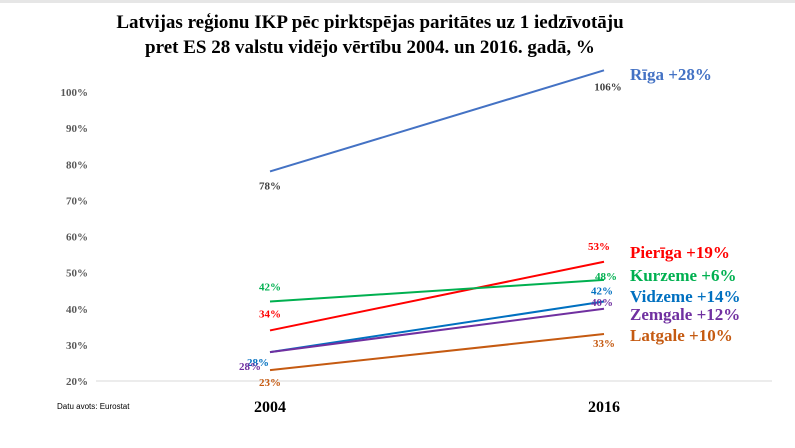 This screenshot has width=795, height=448. I want to click on series-name-label: Latgale +10%, so click(681, 335).